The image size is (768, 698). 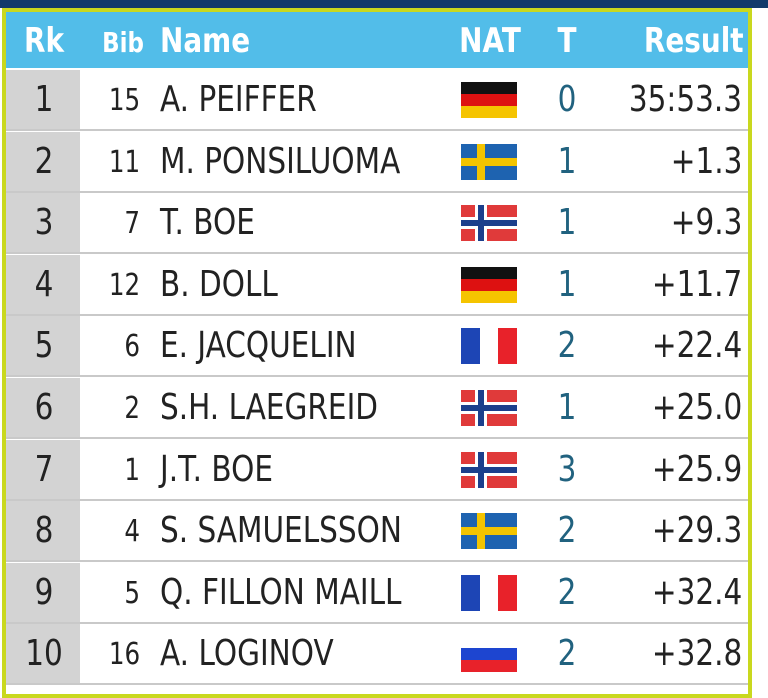 I want to click on result-row: 6 2 S.H. LAEGREID 1 +25.0, so click(x=378, y=408).